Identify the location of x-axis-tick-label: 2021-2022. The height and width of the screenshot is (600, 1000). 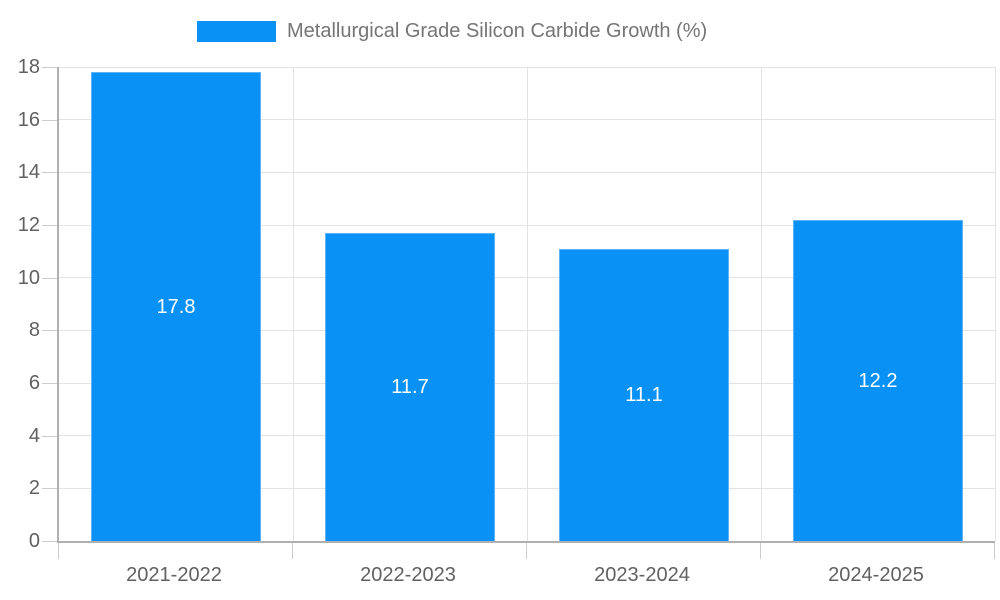
(174, 575).